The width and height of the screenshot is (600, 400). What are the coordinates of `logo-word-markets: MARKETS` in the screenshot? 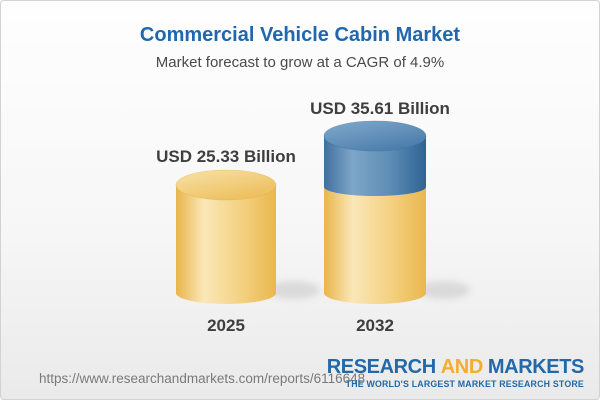 It's located at (535, 367).